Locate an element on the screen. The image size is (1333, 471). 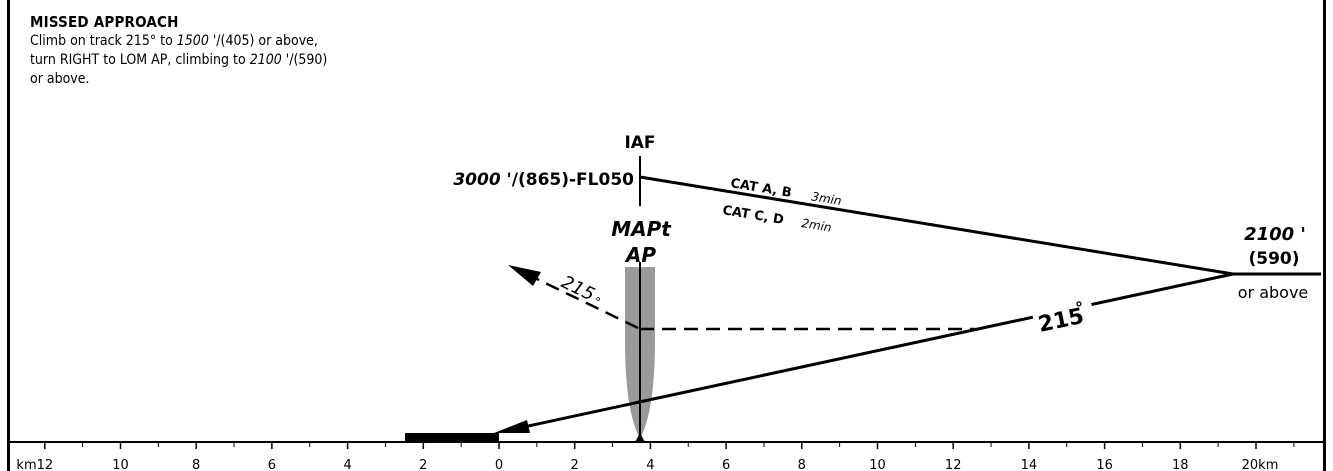
cat-cd-text: CAT C, D is located at coordinates (753, 215).